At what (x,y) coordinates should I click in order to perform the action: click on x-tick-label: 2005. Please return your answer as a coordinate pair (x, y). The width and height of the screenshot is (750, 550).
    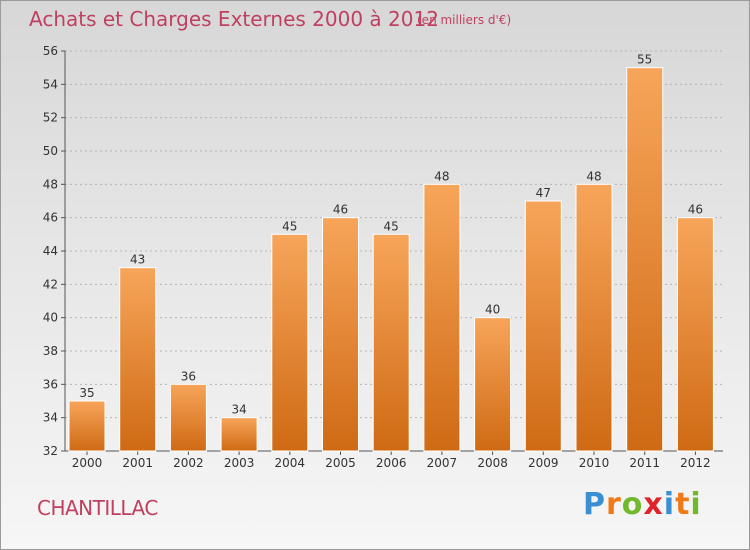
    Looking at the image, I should click on (340, 463).